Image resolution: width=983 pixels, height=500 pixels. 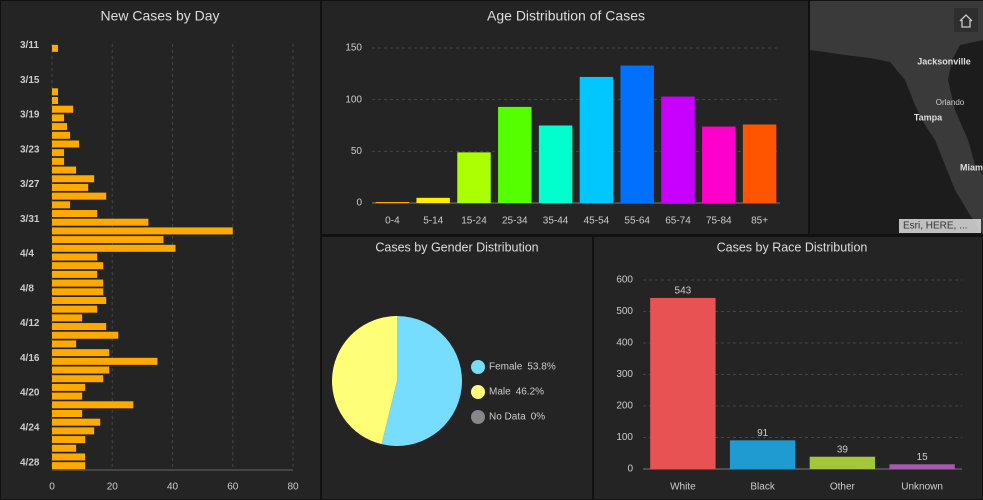 I want to click on x-tick-label: 25-34, so click(x=515, y=221).